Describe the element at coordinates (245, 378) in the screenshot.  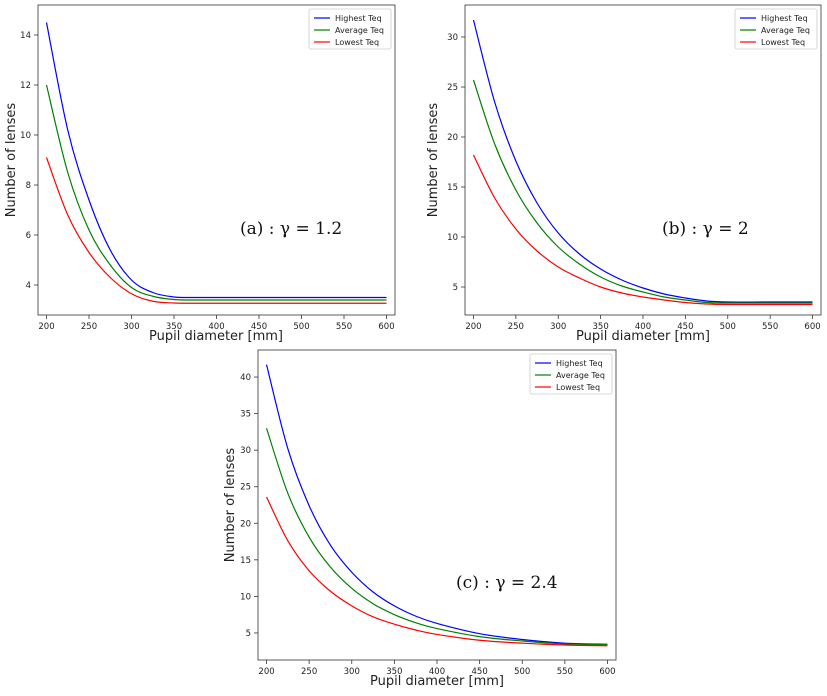
I see `y-tick-label: 40` at that location.